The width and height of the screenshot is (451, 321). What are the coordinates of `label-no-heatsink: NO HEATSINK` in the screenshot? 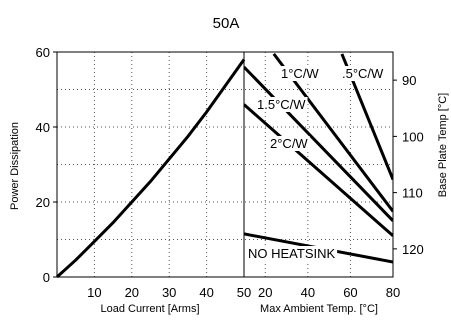 It's located at (291, 253).